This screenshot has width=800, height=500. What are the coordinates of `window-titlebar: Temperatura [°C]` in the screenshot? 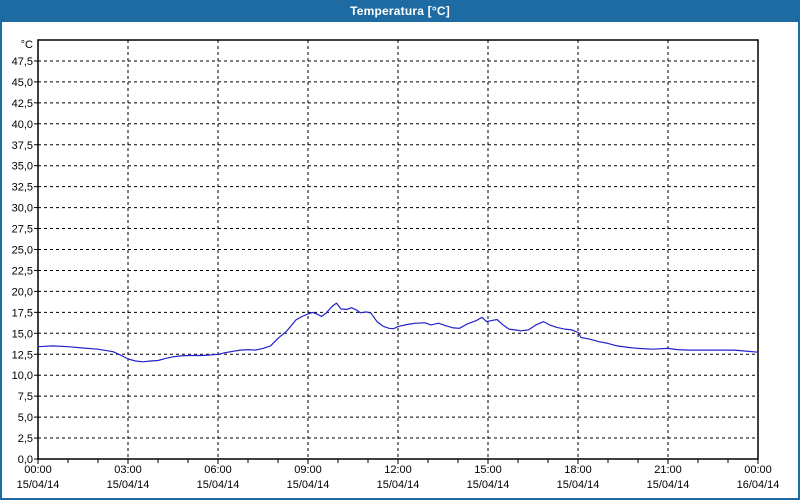 It's located at (400, 11).